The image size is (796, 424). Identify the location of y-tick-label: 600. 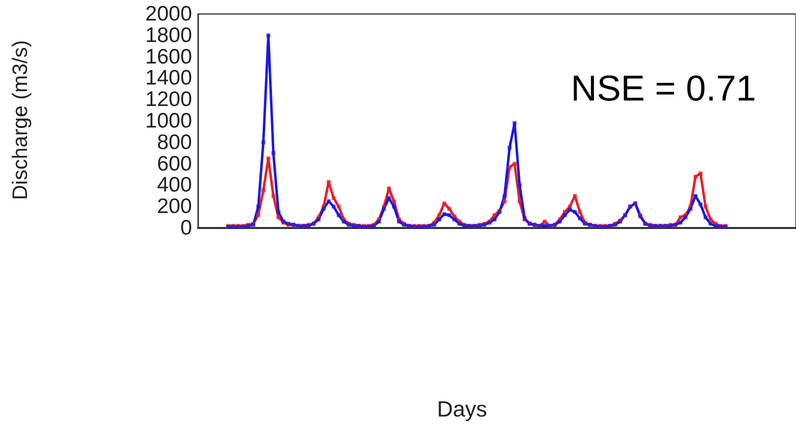
(174, 164).